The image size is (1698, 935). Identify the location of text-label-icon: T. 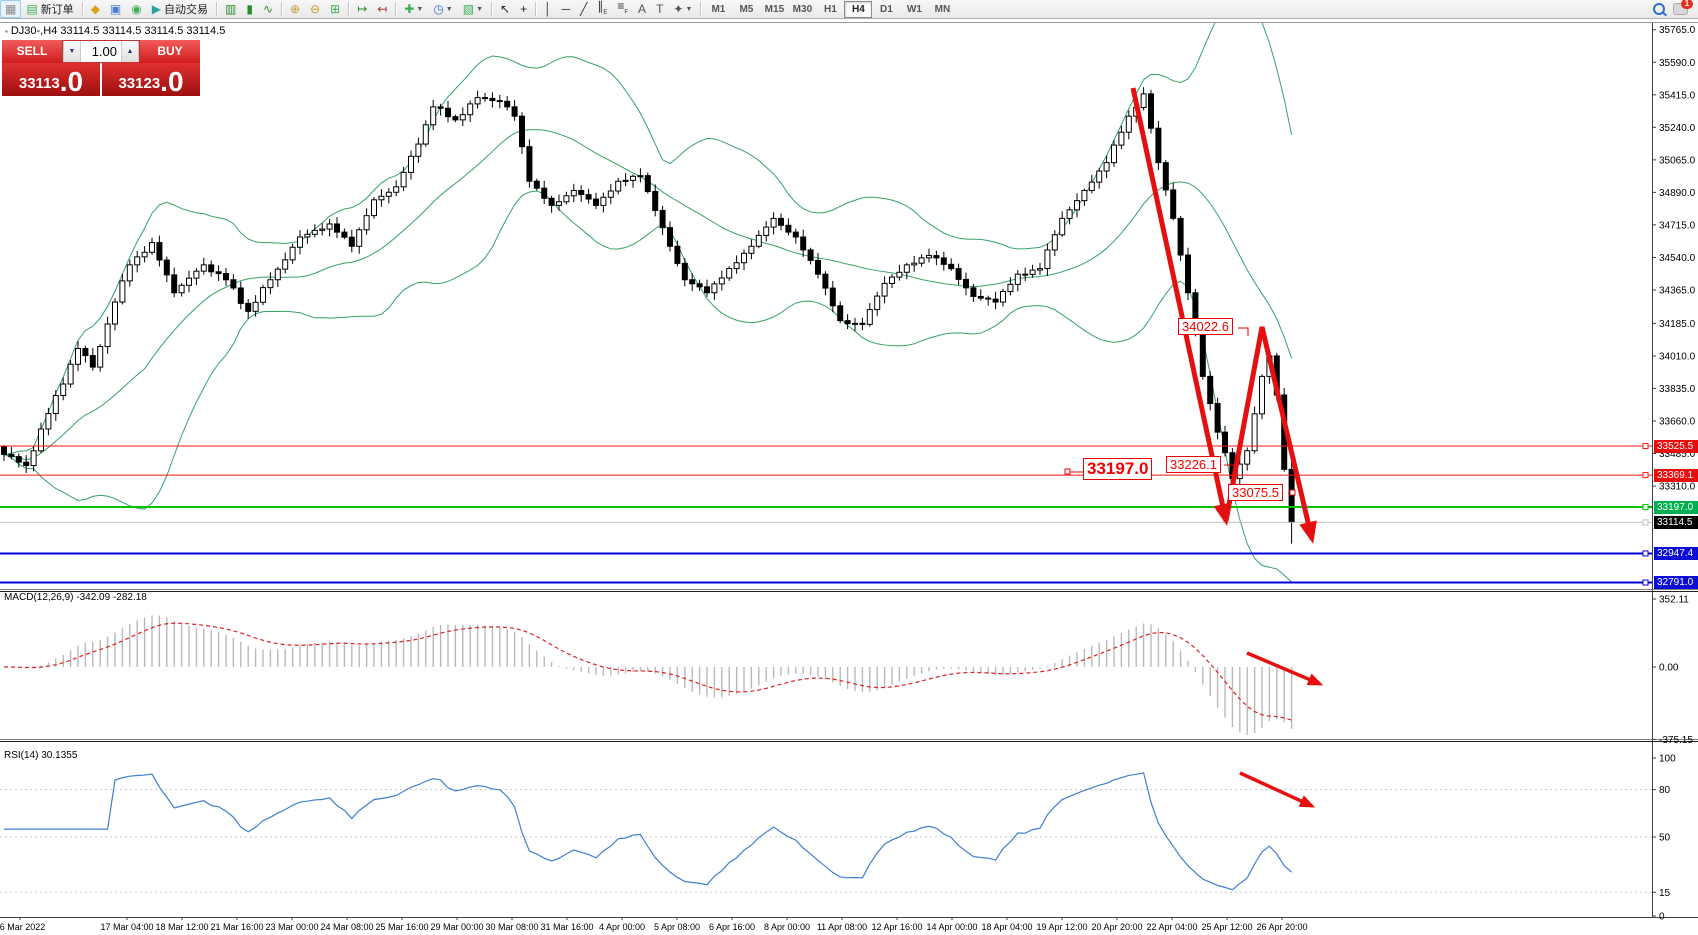
(659, 9).